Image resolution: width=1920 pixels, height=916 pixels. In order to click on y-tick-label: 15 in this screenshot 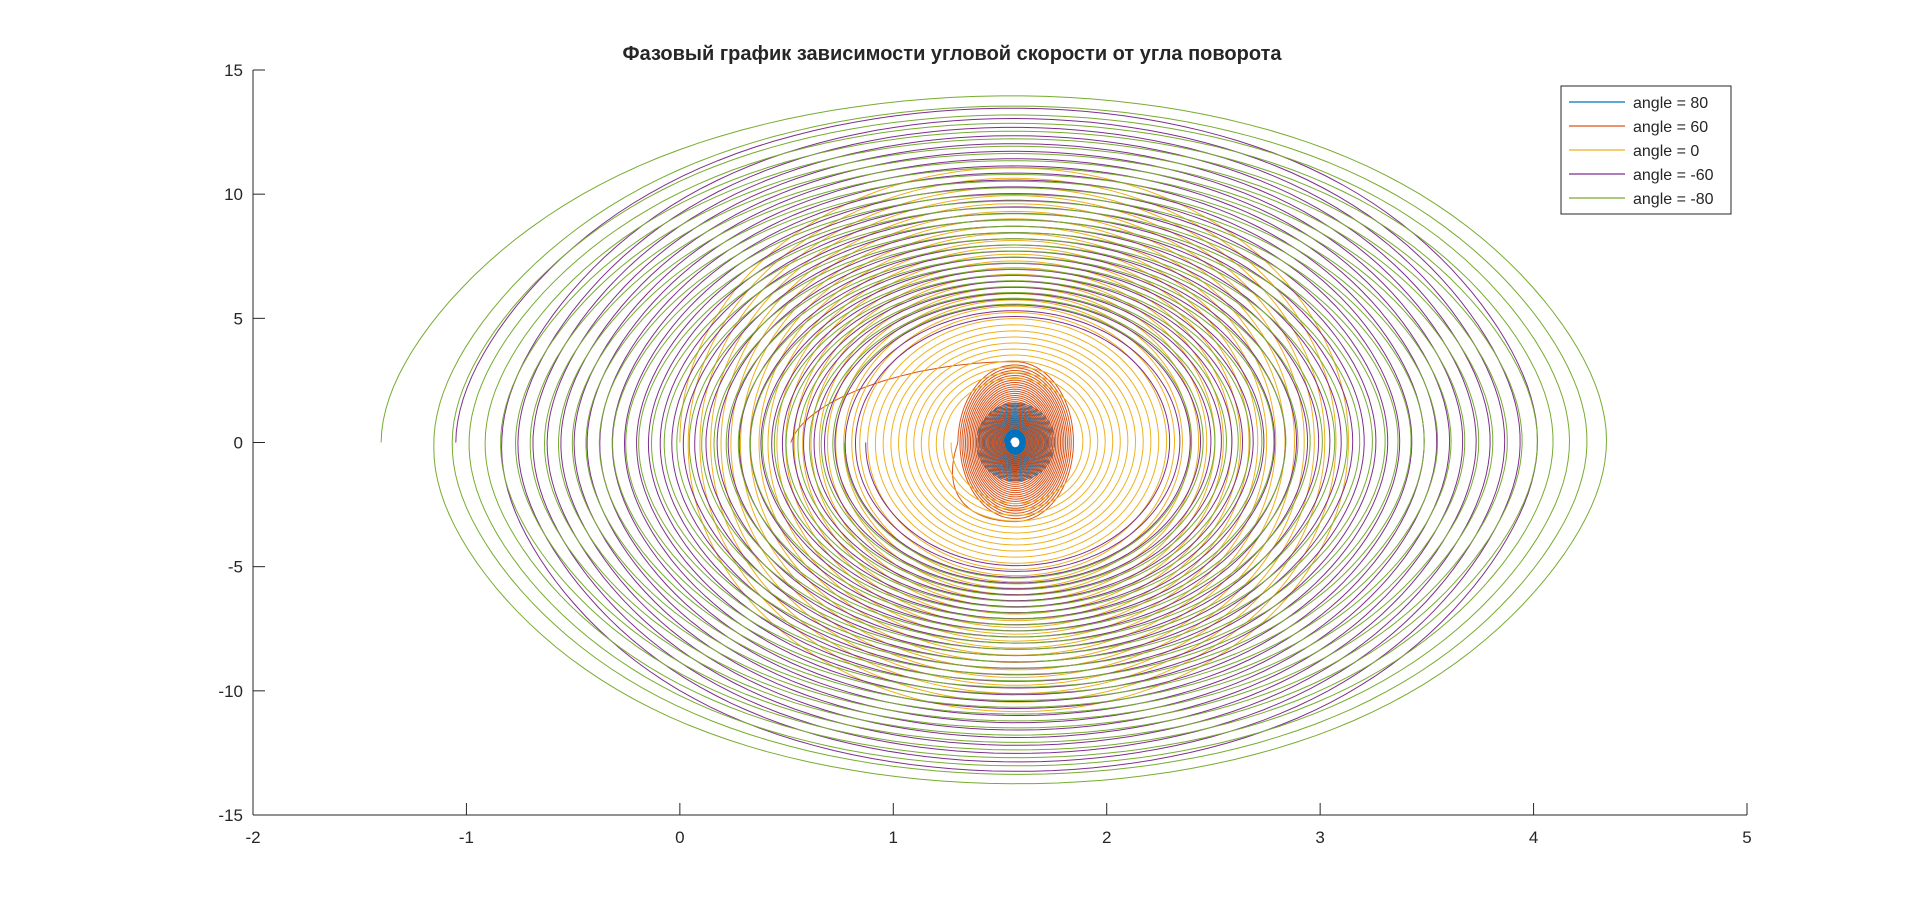, I will do `click(233, 70)`.